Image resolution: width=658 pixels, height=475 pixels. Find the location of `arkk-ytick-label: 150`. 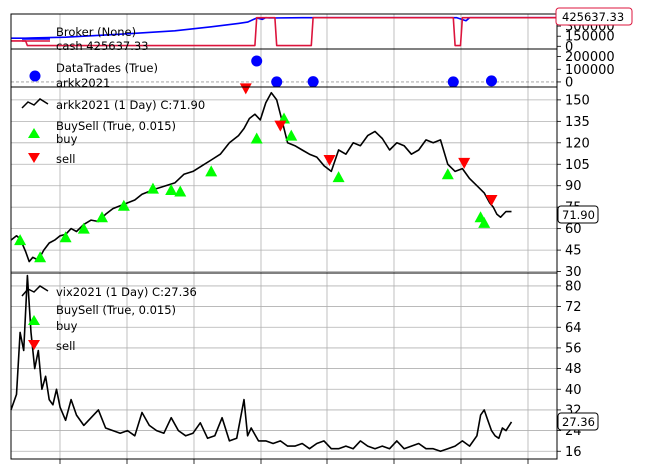

arkk-ytick-label: 150 is located at coordinates (577, 100).